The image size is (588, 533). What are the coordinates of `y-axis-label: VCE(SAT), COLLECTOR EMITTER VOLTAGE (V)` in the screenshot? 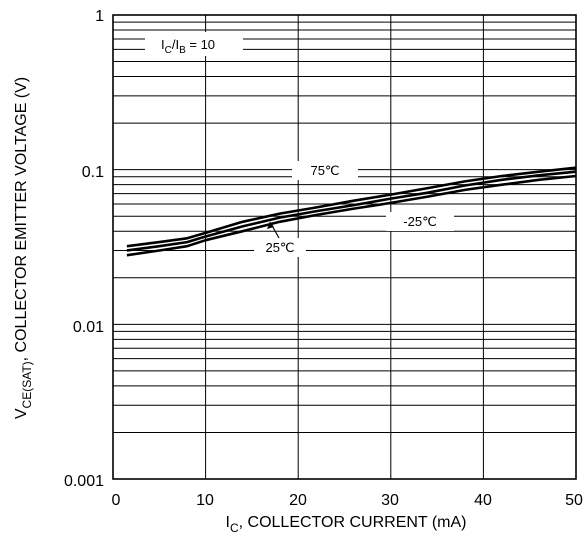 It's located at (23, 248).